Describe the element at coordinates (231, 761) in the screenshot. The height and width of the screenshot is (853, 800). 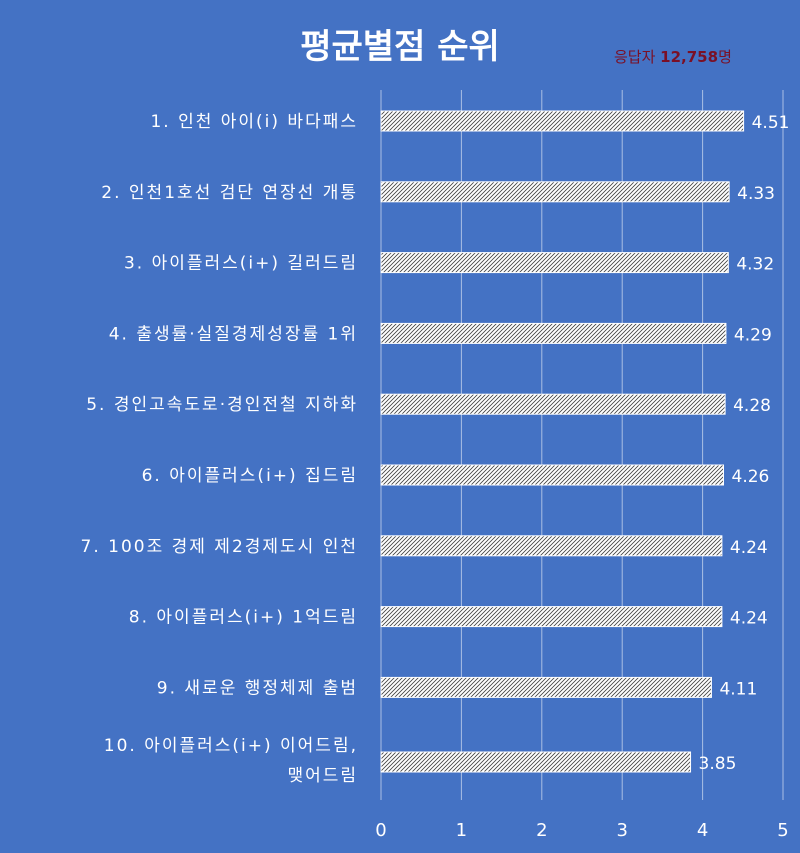
I see `category-label: 10. 아이플러스(i+) 이어드림, 맺어드림` at that location.